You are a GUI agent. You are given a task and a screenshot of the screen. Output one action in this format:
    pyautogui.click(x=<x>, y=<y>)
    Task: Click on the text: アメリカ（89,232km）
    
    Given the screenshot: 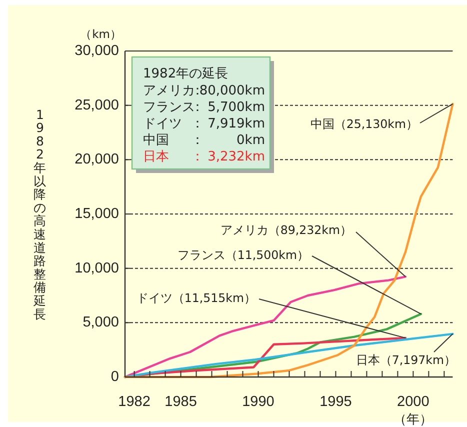 What is the action you would take?
    pyautogui.click(x=286, y=230)
    